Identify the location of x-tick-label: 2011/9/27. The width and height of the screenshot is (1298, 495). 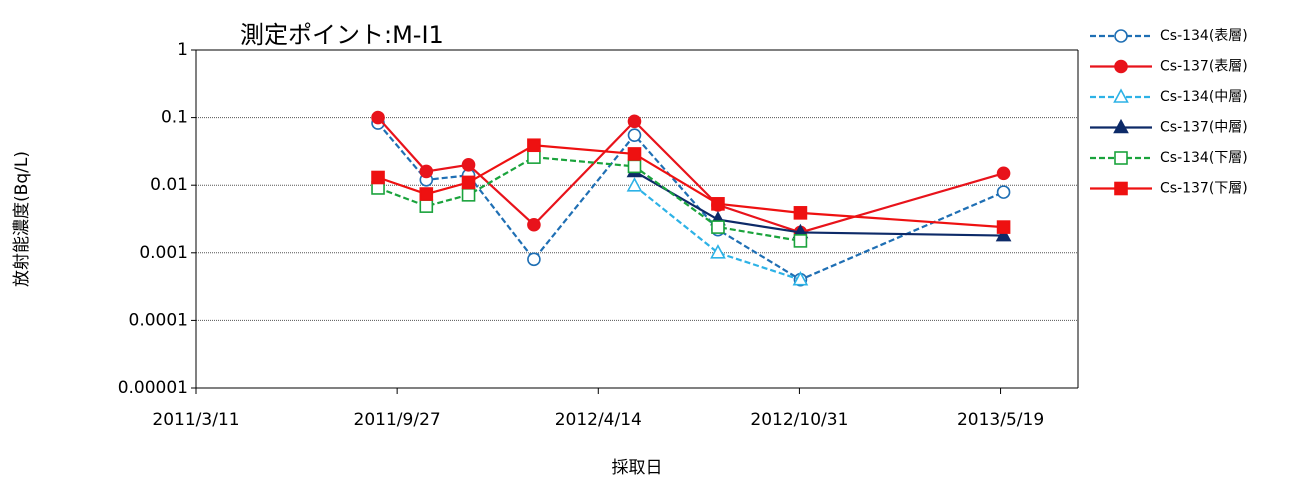
(397, 420).